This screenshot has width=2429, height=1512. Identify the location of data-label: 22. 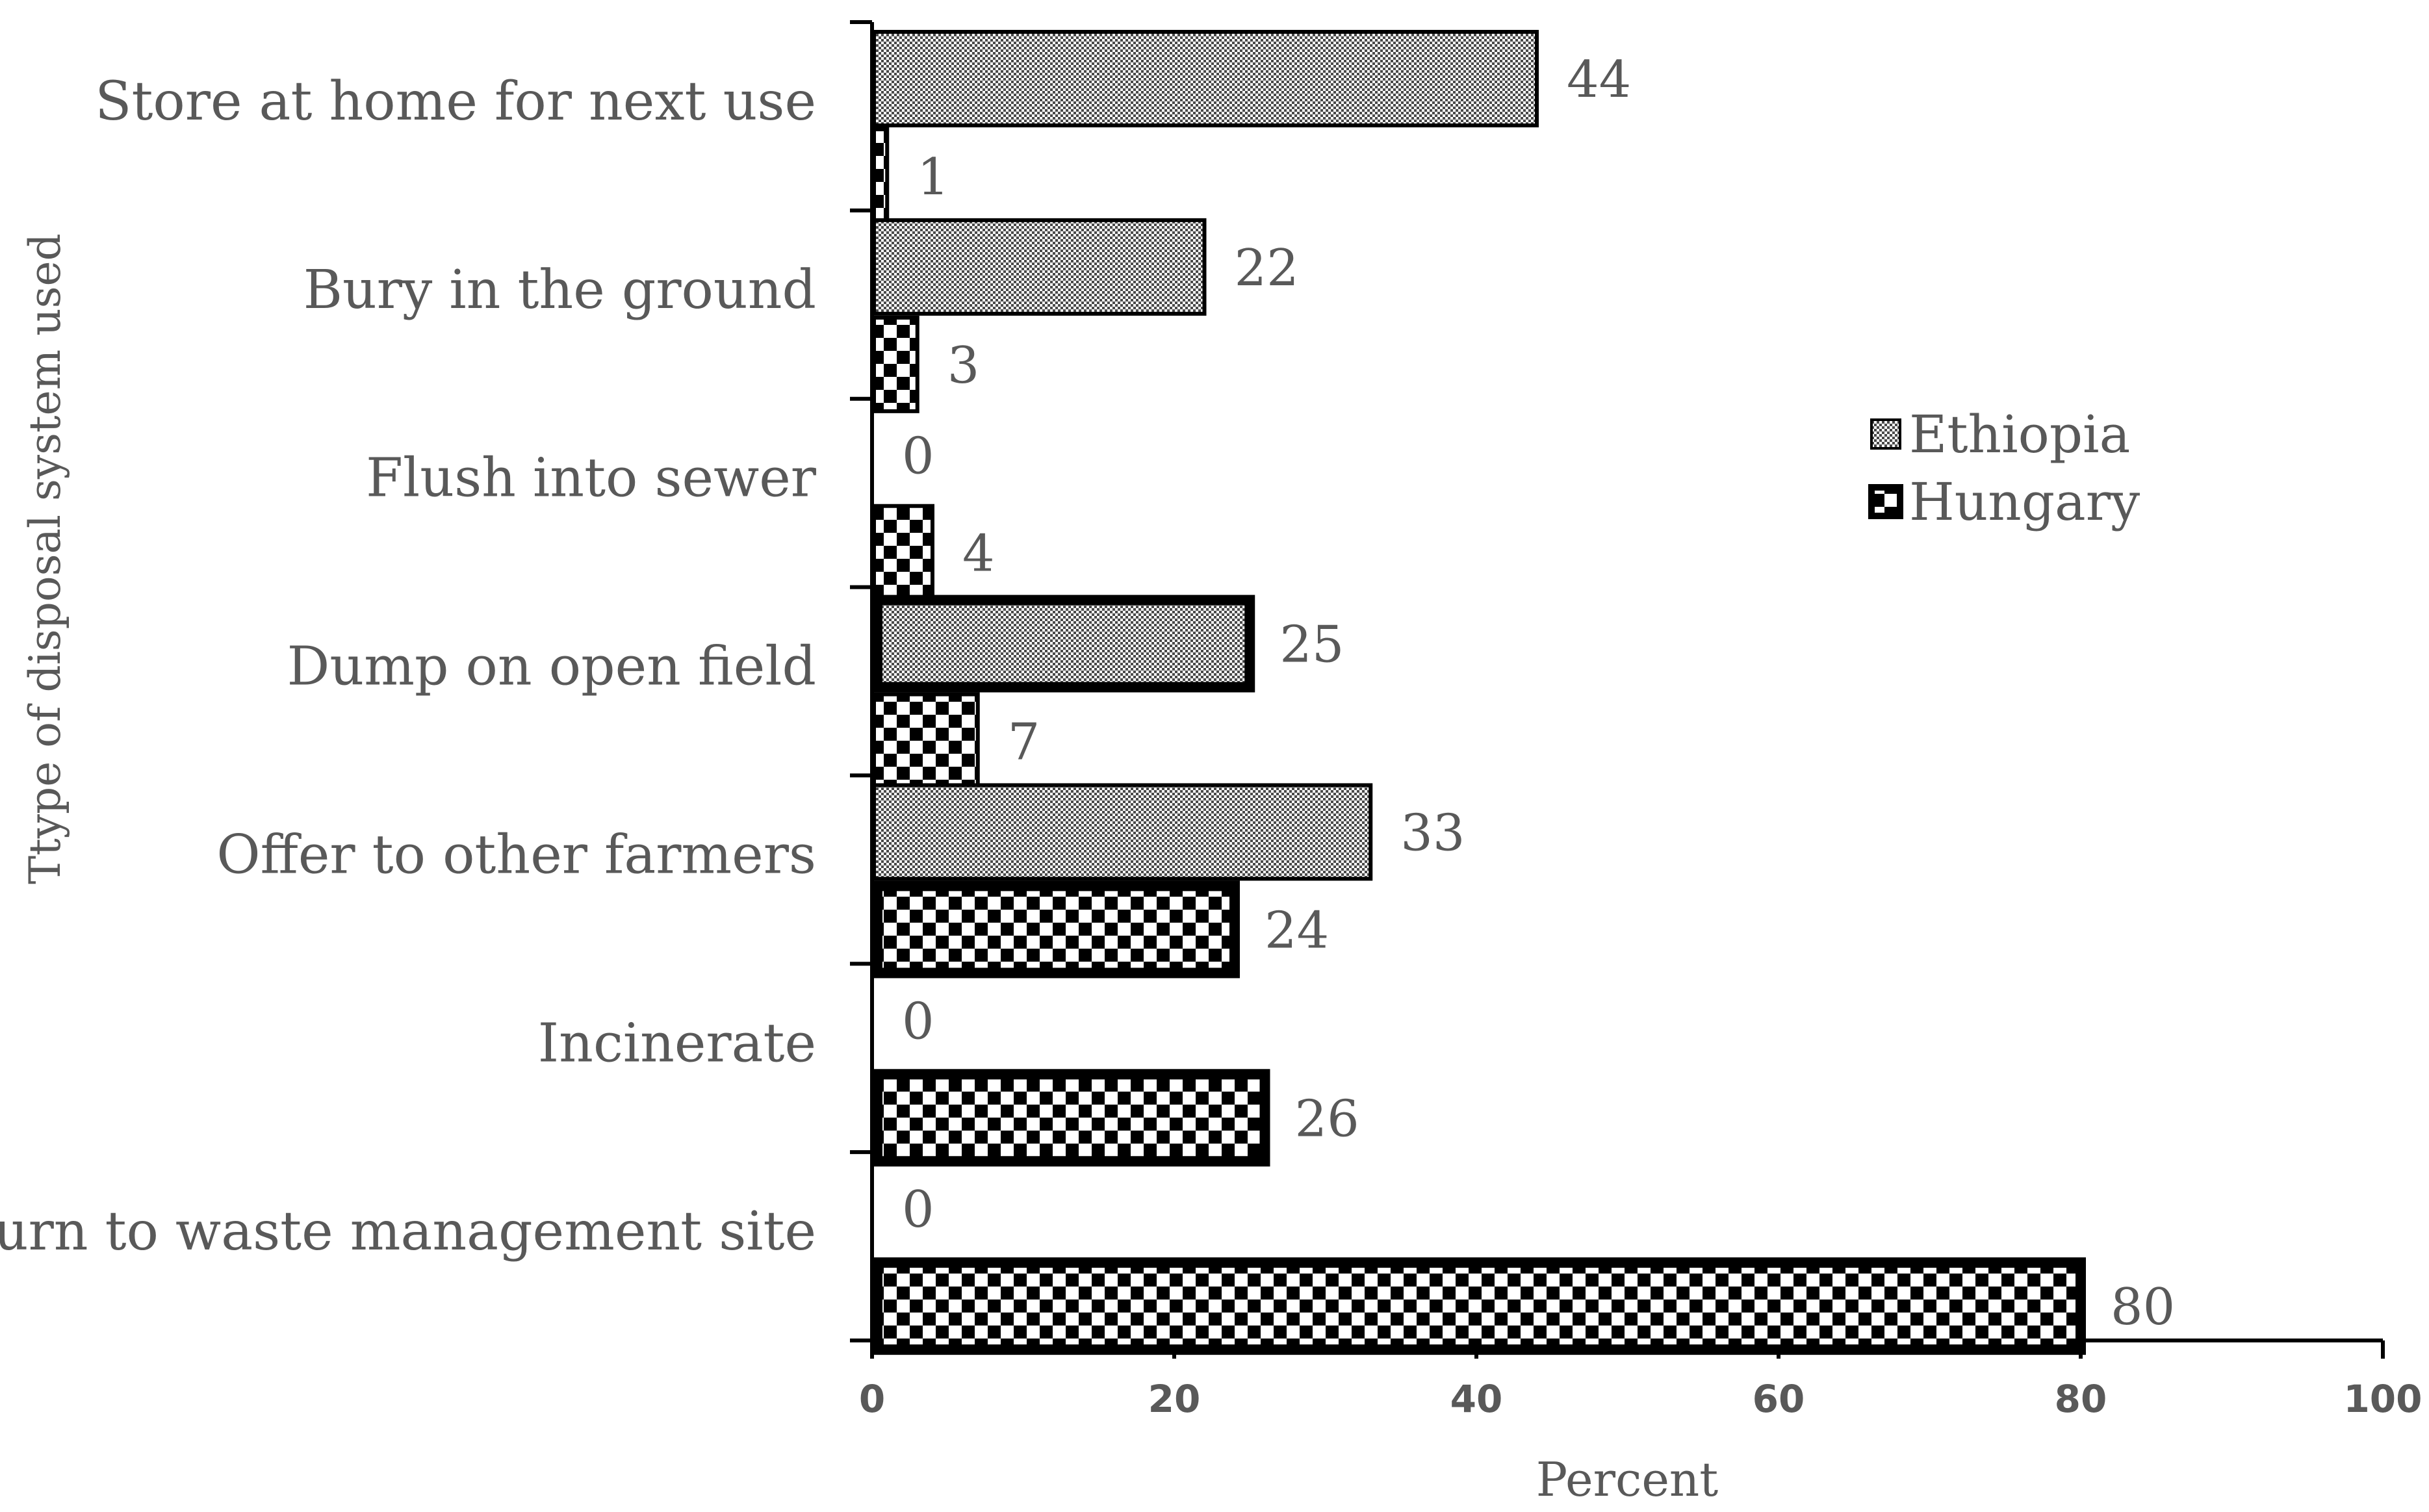
(1267, 268).